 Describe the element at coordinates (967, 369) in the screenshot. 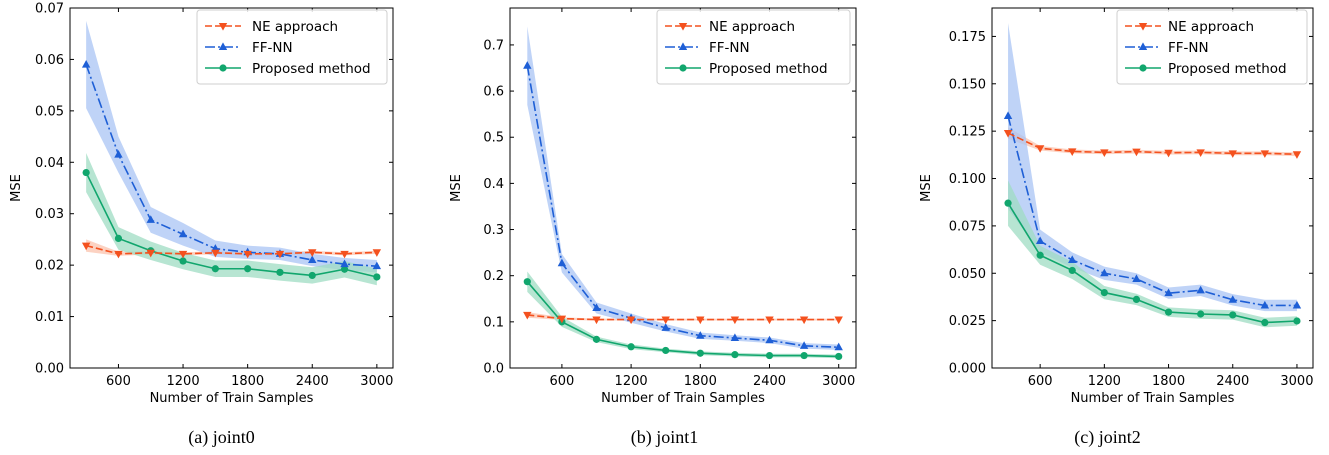

I see `y-tick-label: 0.000` at that location.